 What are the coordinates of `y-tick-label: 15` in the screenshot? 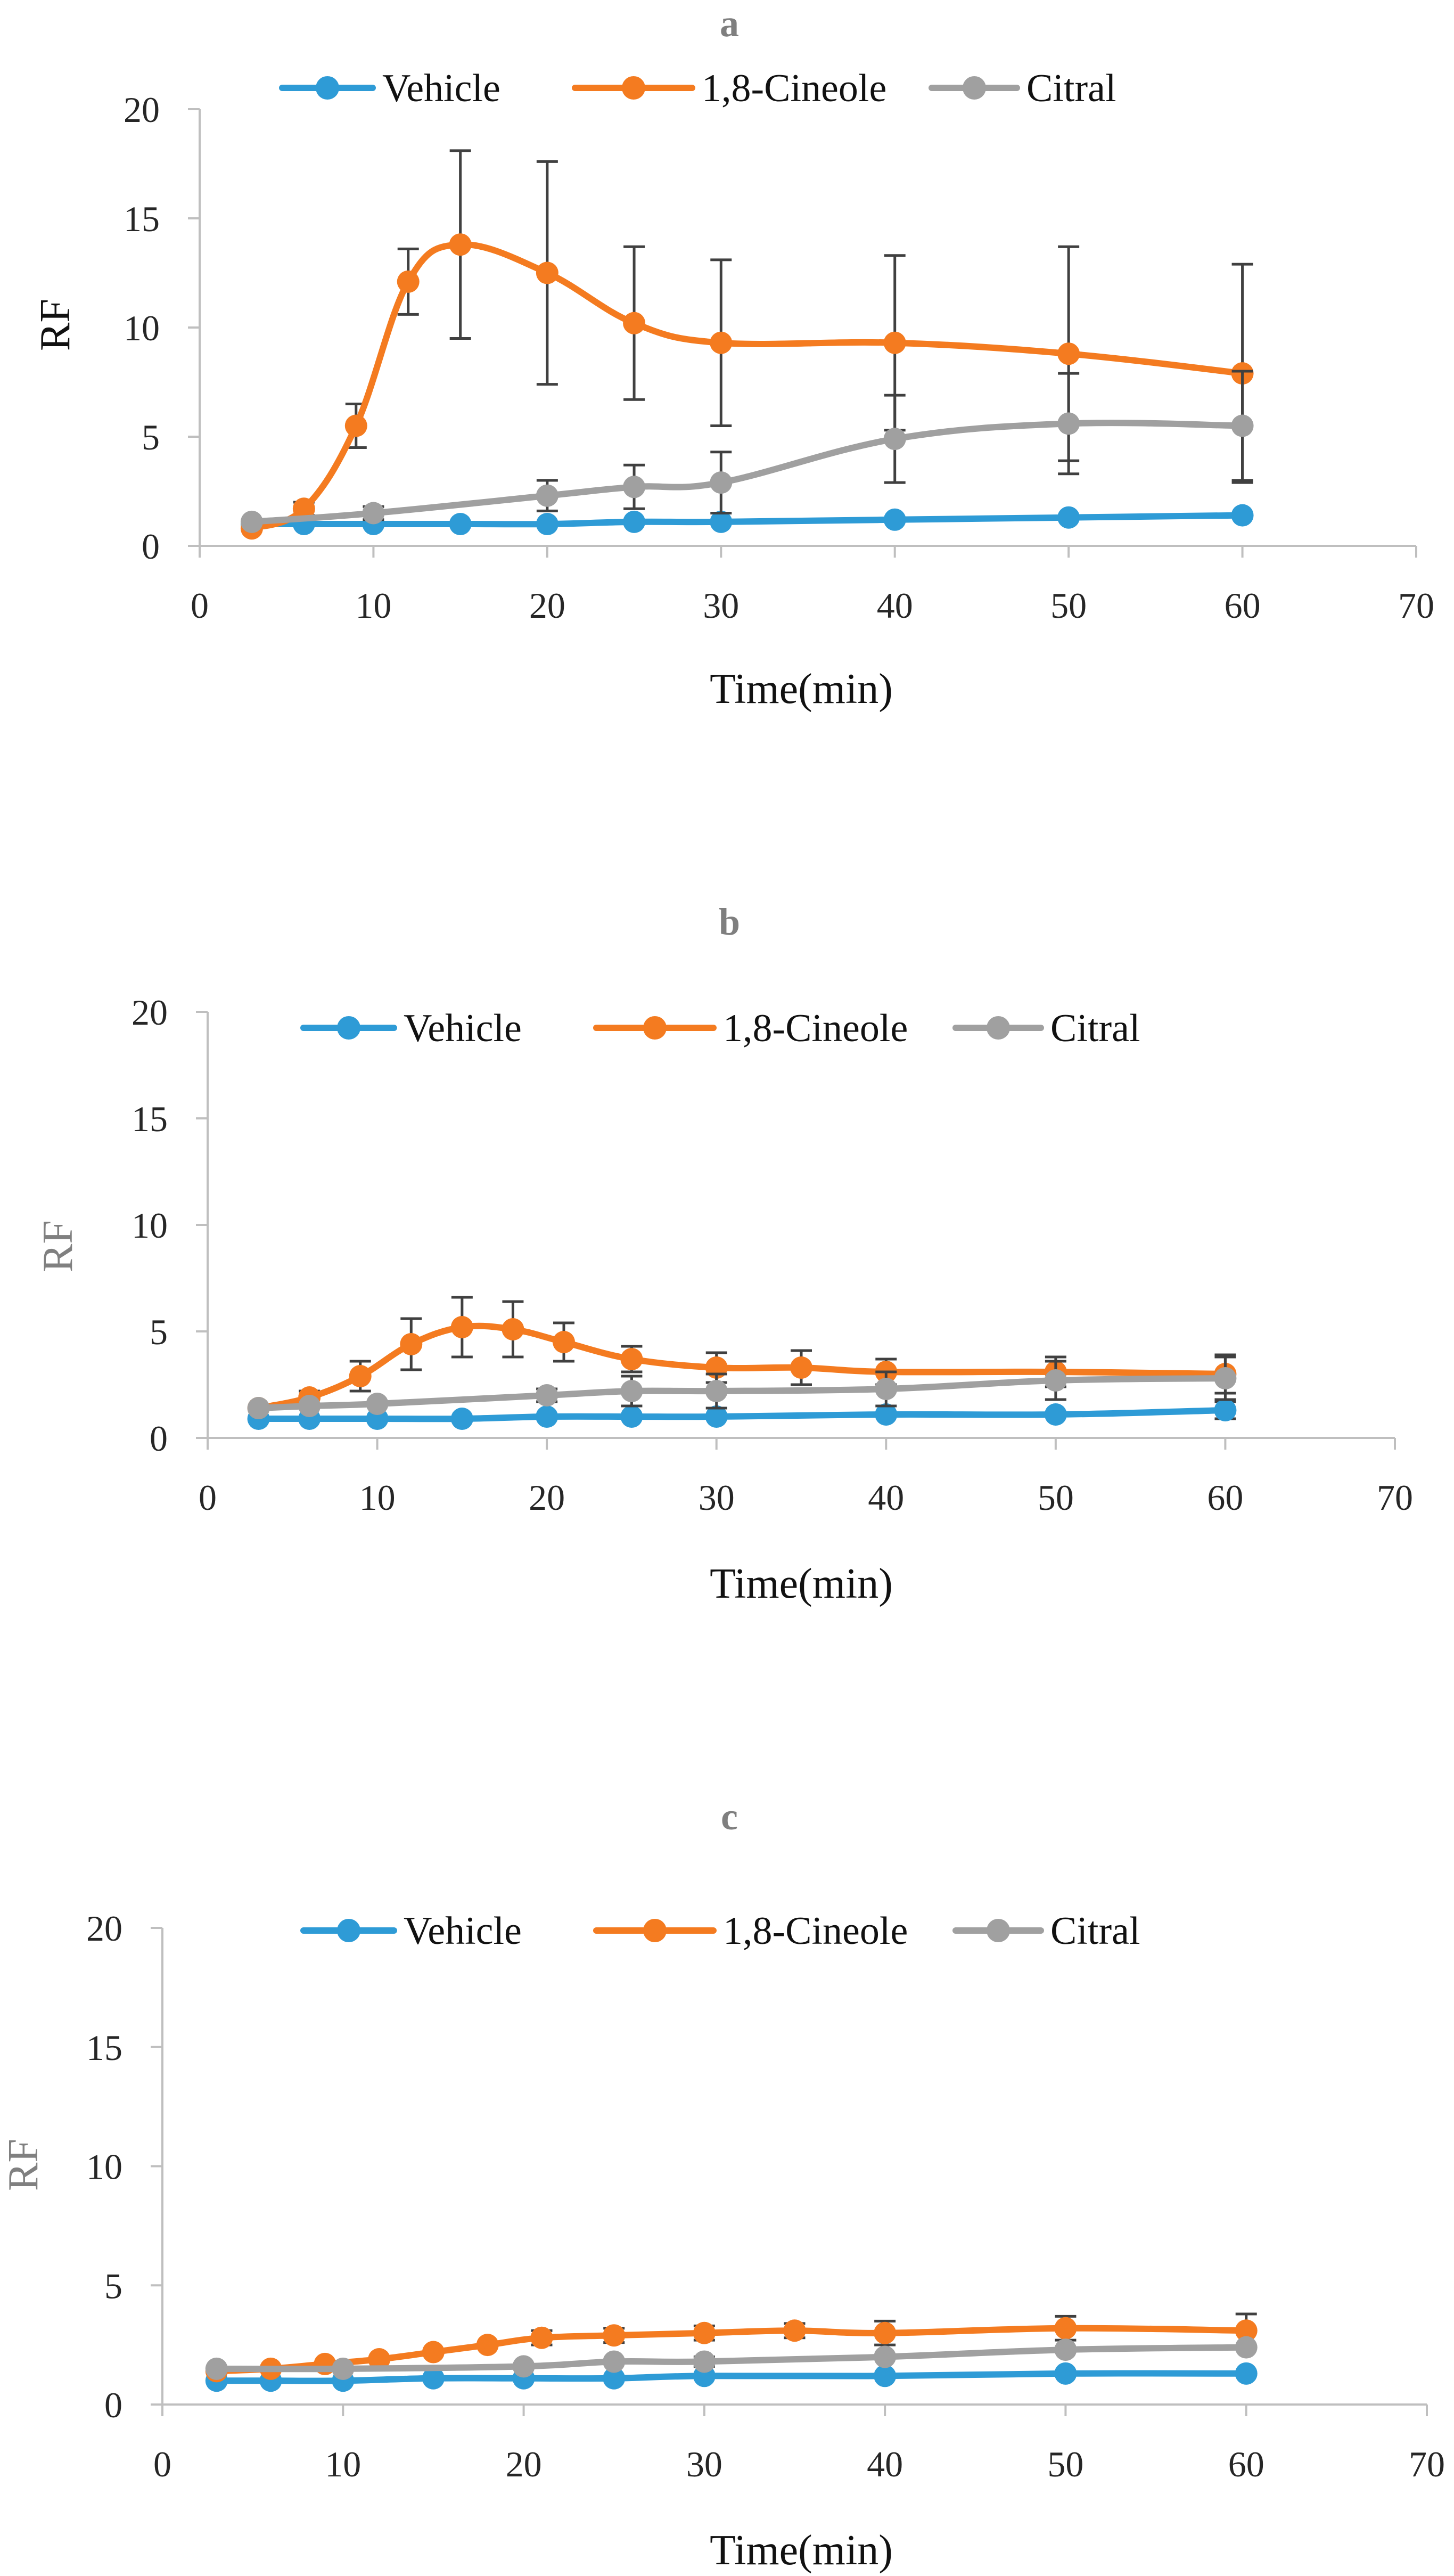 It's located at (142, 219).